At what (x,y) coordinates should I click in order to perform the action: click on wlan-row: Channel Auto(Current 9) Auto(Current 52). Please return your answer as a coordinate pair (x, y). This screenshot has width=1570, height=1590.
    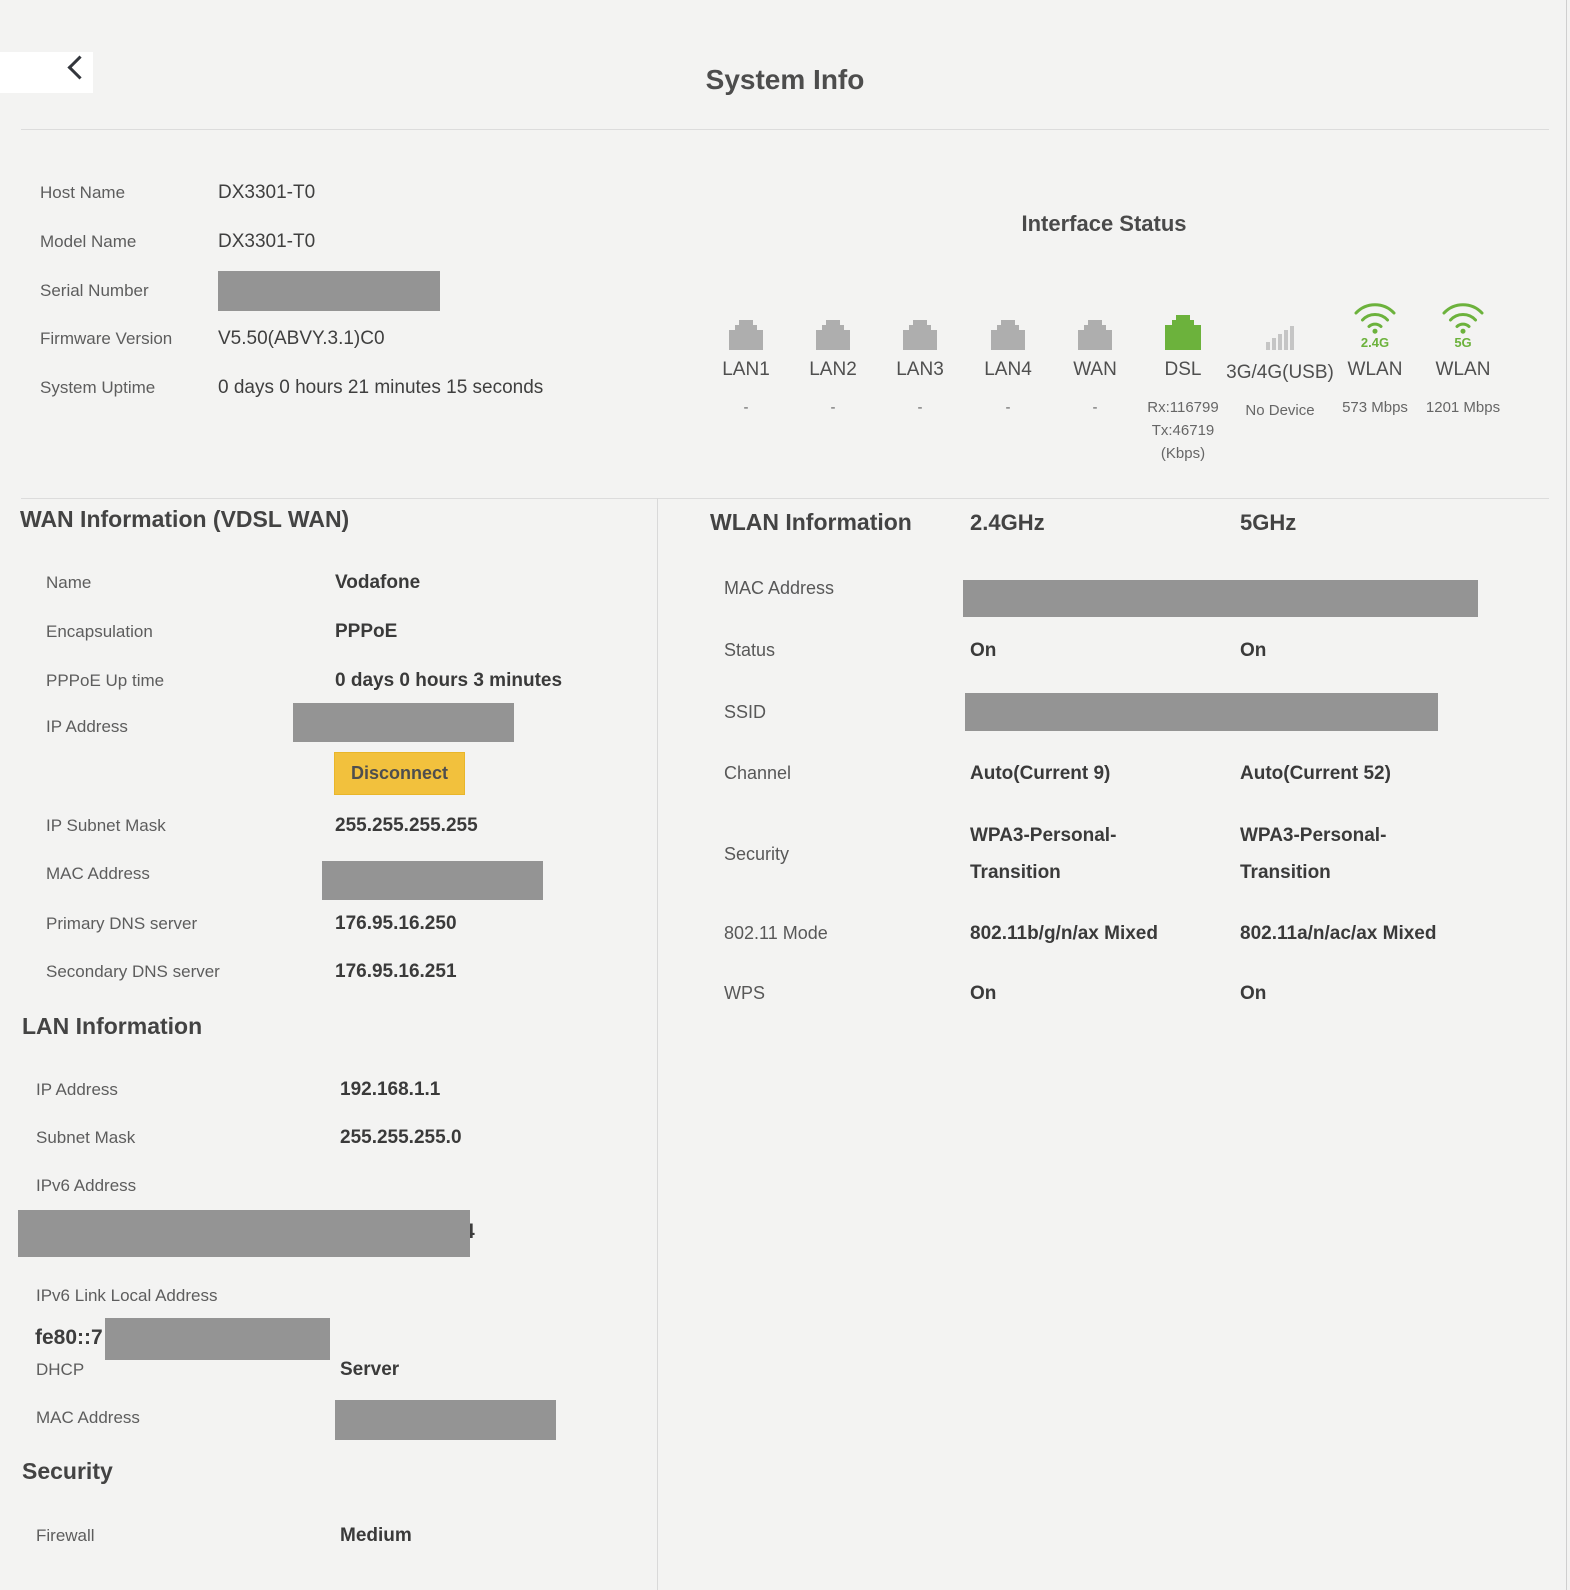
    Looking at the image, I should click on (1057, 773).